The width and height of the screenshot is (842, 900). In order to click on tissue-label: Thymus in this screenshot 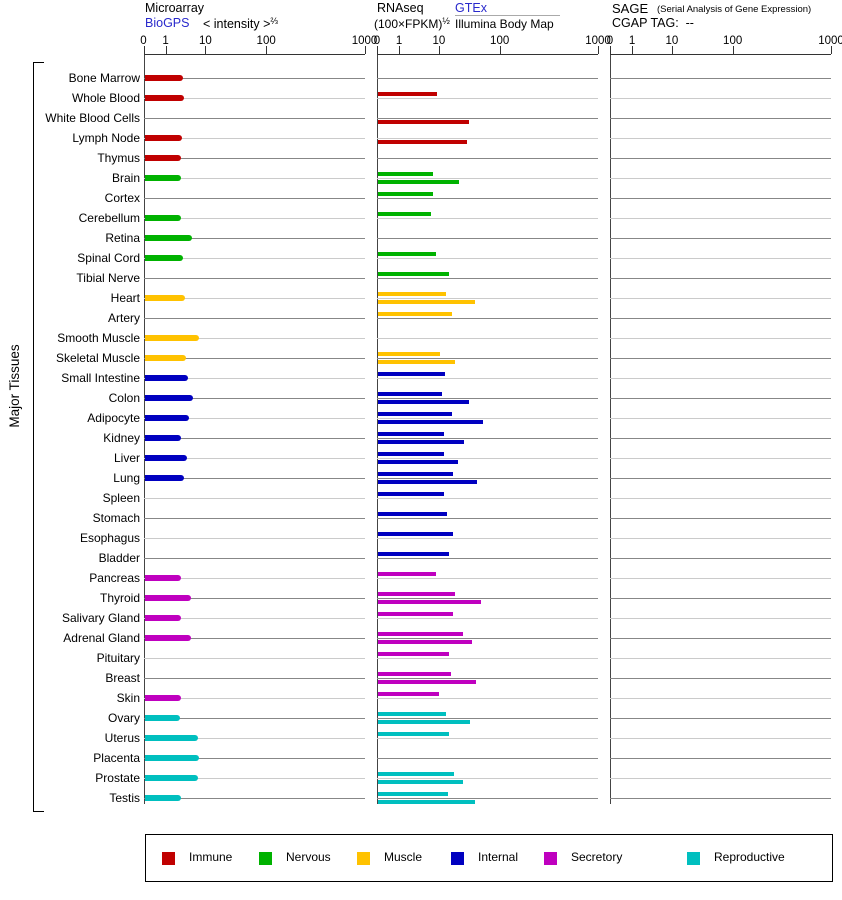, I will do `click(118, 158)`.